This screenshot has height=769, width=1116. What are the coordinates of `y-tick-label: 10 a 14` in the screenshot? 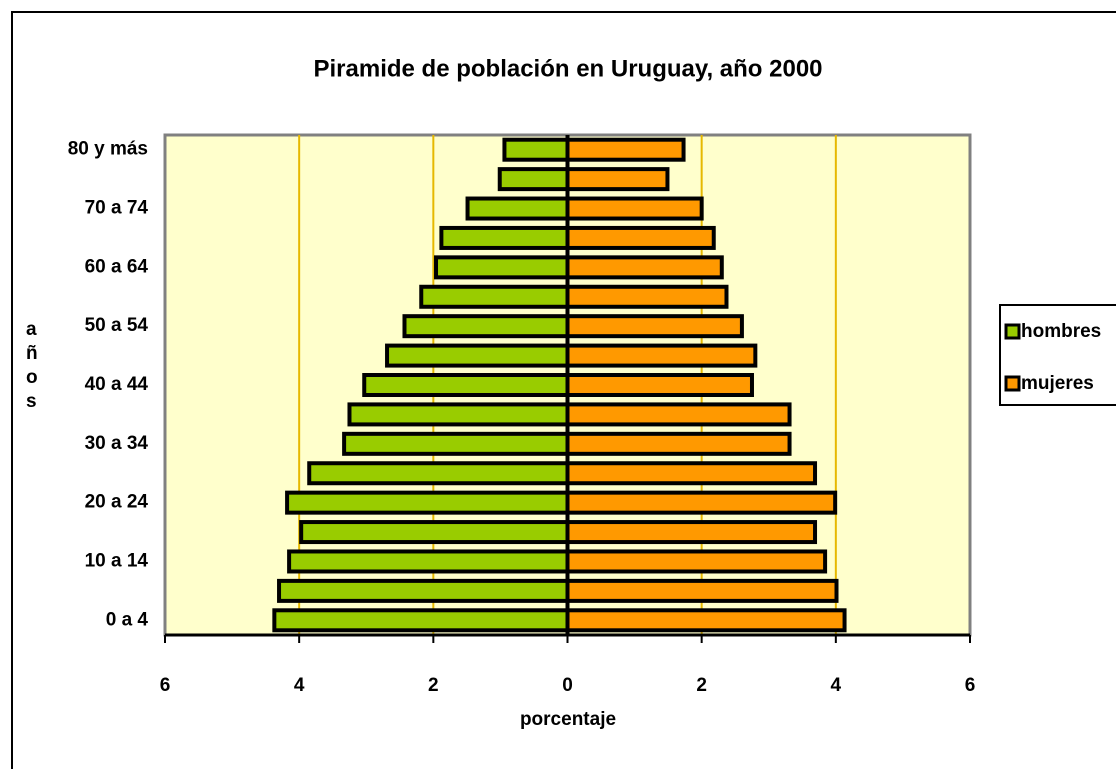 It's located at (117, 560).